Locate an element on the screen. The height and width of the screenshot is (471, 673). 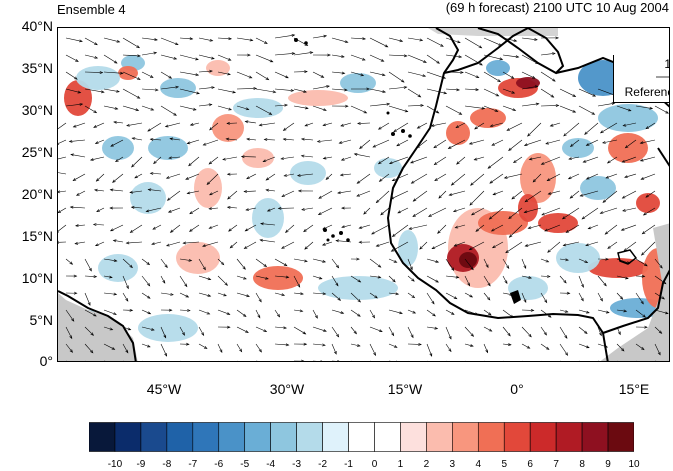
colorbar-swatch is located at coordinates (439, 437).